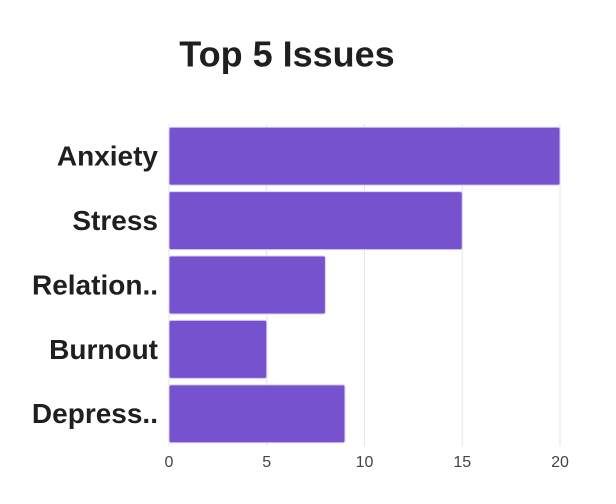  Describe the element at coordinates (169, 462) in the screenshot. I see `x-tick-label: 0` at that location.